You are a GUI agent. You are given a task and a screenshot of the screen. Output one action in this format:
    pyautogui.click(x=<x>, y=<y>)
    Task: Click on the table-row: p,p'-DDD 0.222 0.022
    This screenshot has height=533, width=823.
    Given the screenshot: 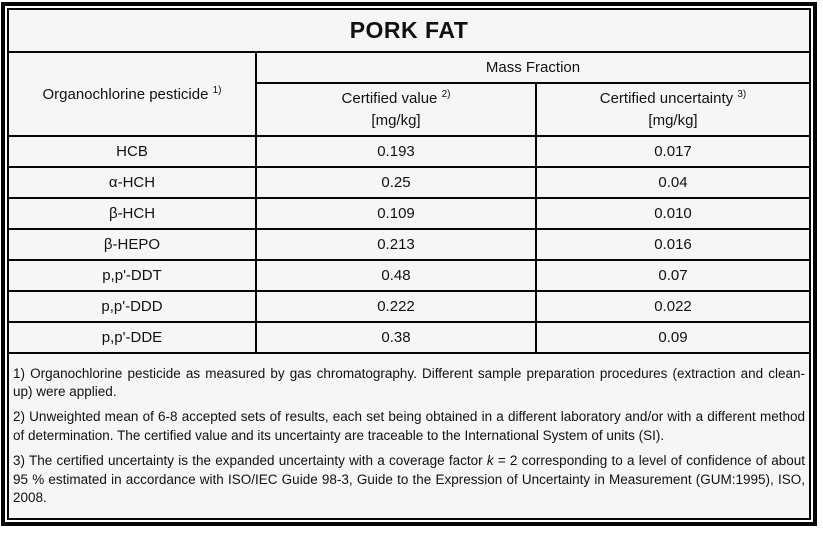 What is the action you would take?
    pyautogui.click(x=409, y=306)
    